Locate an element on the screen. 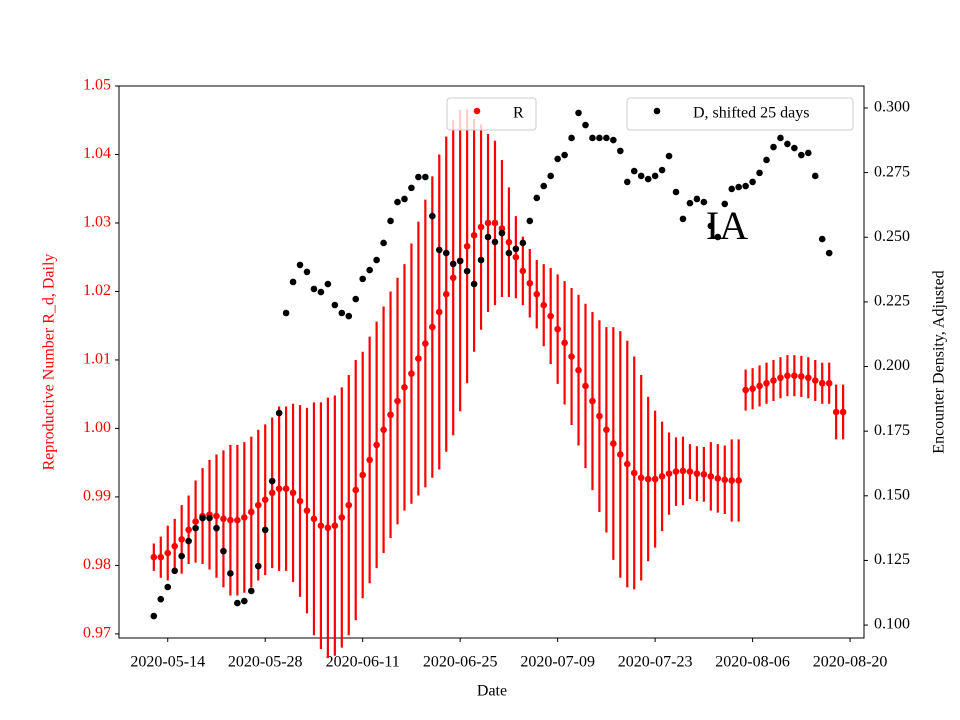  y2-tick-label: 0.150 is located at coordinates (892, 494).